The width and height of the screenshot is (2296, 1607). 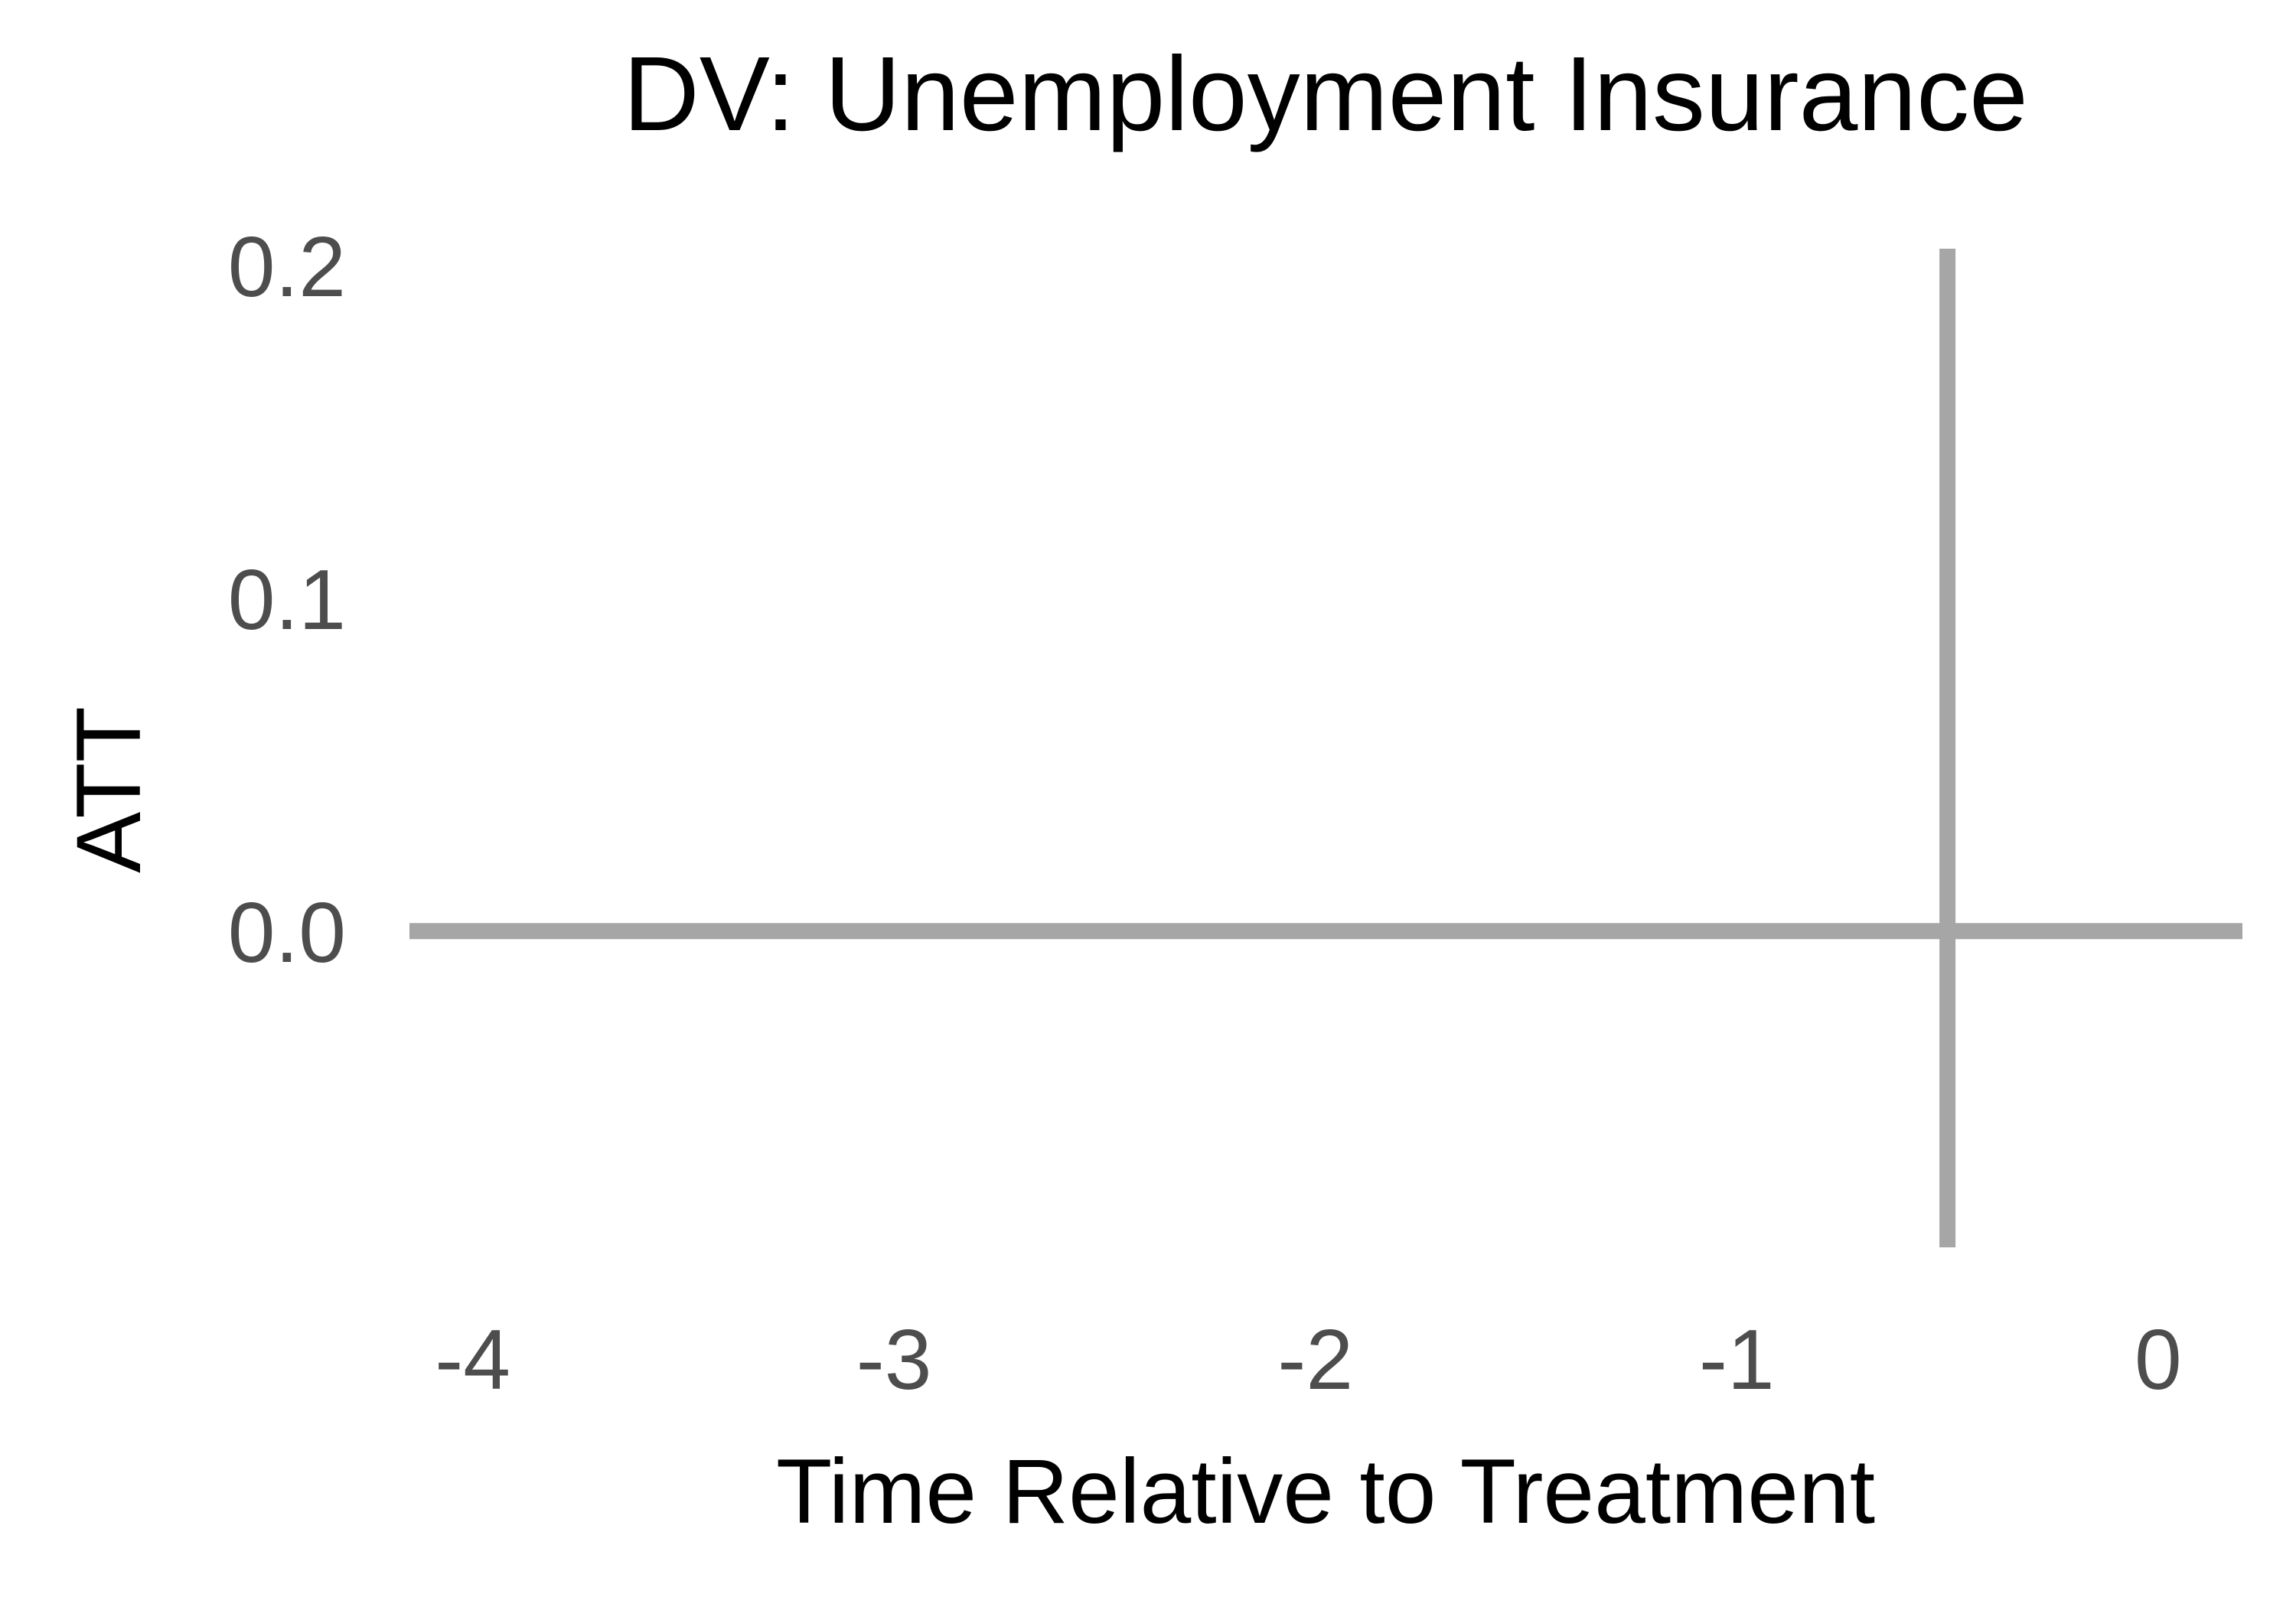 I want to click on x-tick-label: -3, so click(x=894, y=1359).